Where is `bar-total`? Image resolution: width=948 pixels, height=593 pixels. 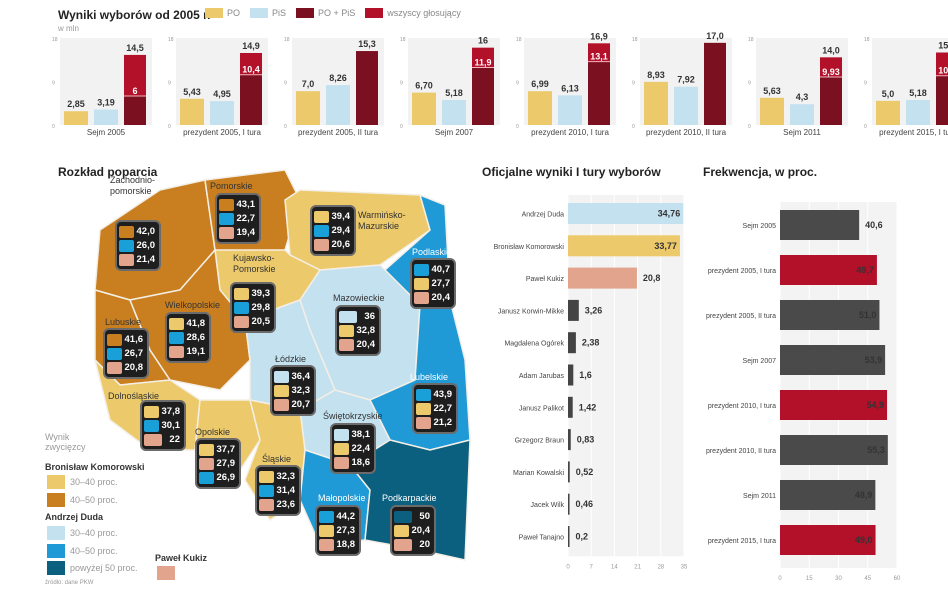 bar-total is located at coordinates (367, 88).